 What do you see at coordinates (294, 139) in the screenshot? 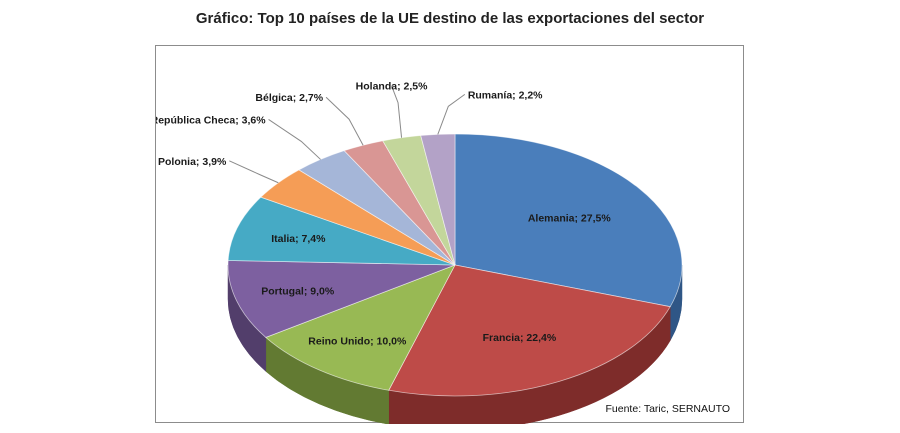
I see `leader-line-republica-checa` at bounding box center [294, 139].